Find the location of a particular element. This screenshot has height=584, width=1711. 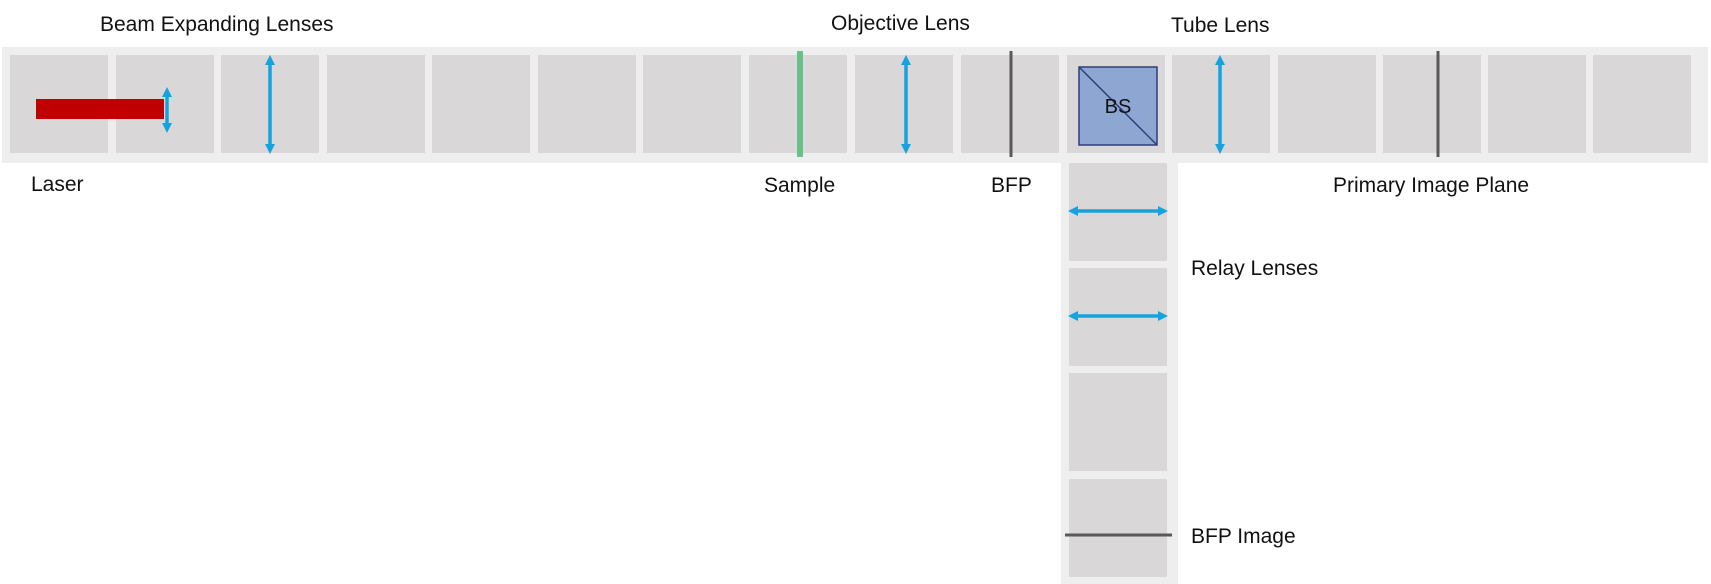

tube-lens-label: Tube Lens is located at coordinates (1220, 25).